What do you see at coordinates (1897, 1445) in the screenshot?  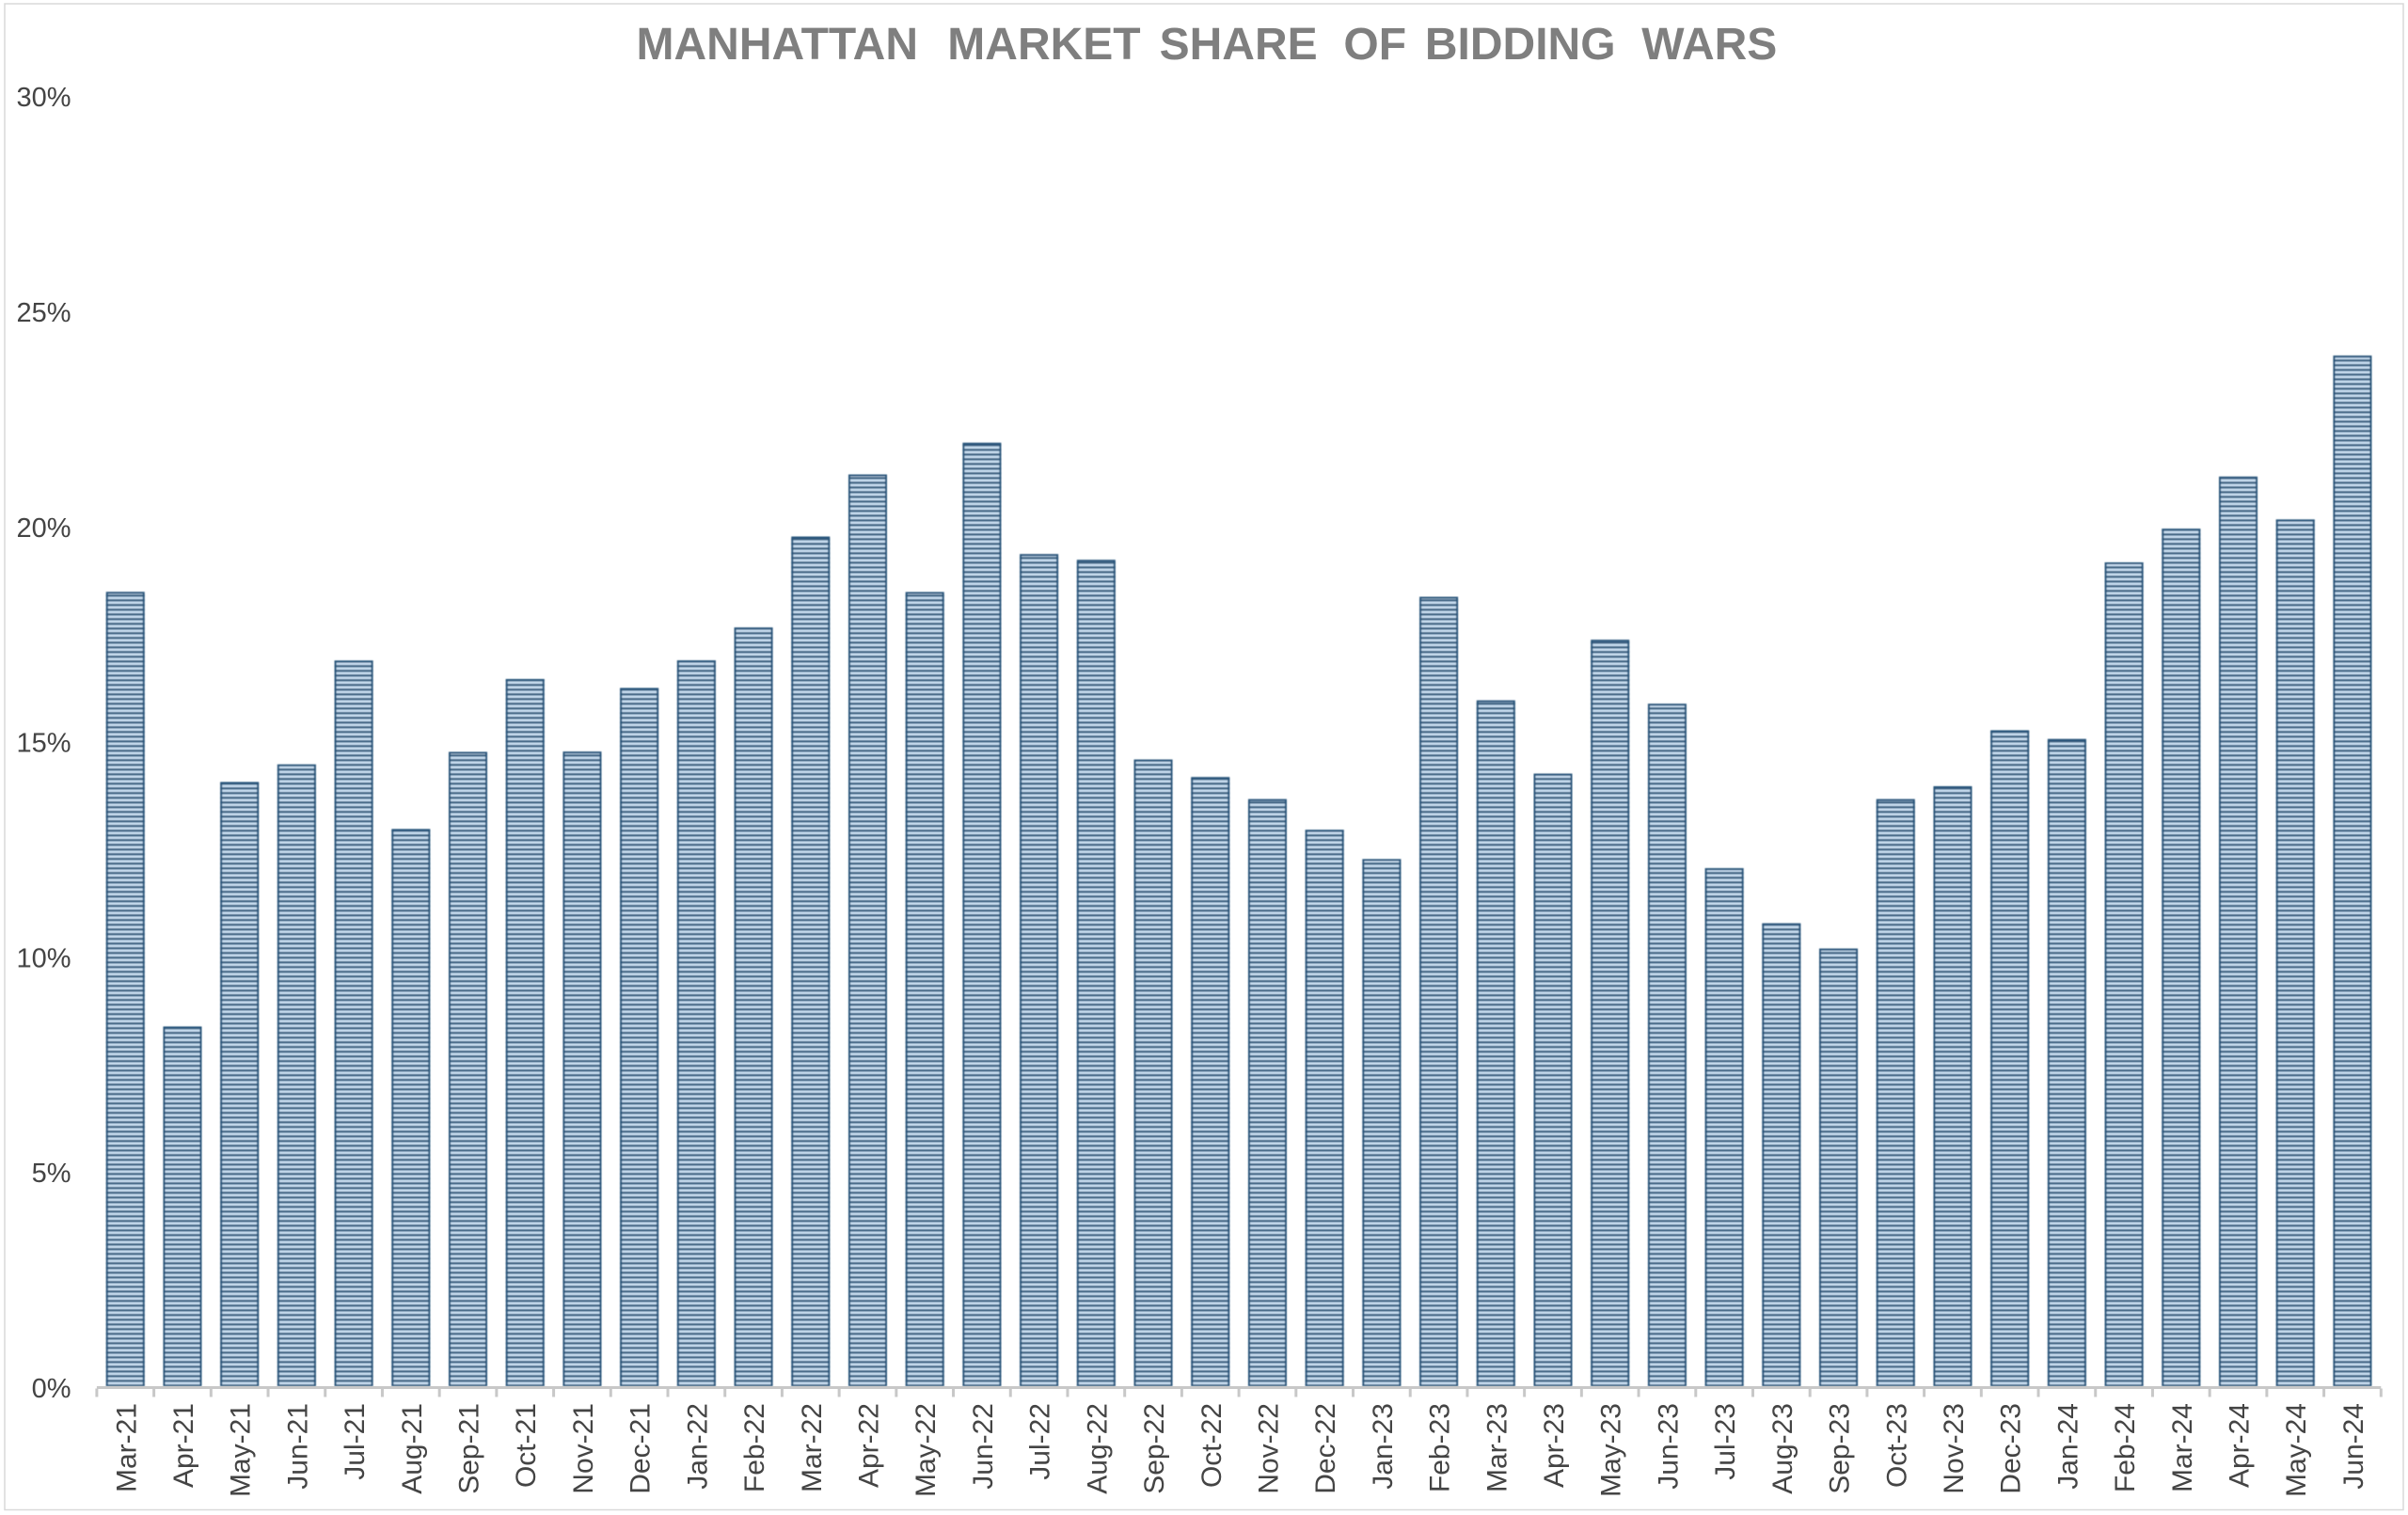 I see `svg-text: Oct-23` at bounding box center [1897, 1445].